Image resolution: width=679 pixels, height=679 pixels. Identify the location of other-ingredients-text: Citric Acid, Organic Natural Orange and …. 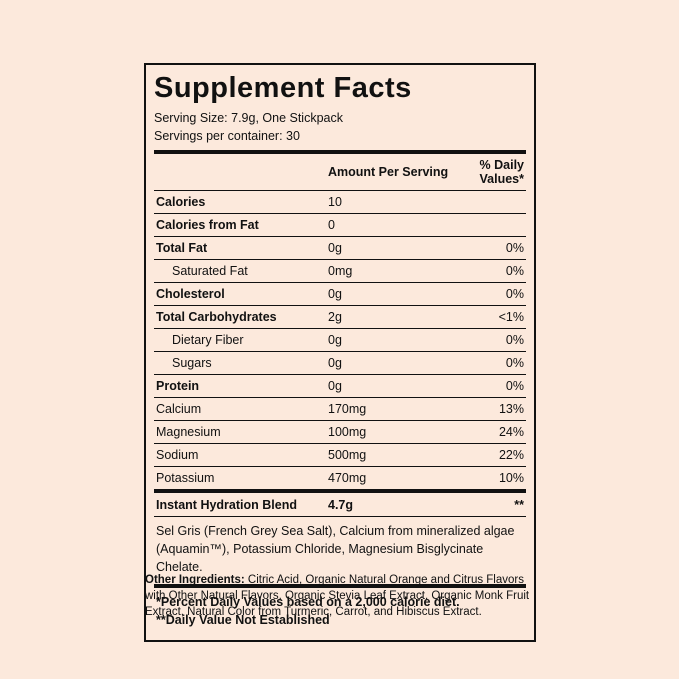
(337, 596).